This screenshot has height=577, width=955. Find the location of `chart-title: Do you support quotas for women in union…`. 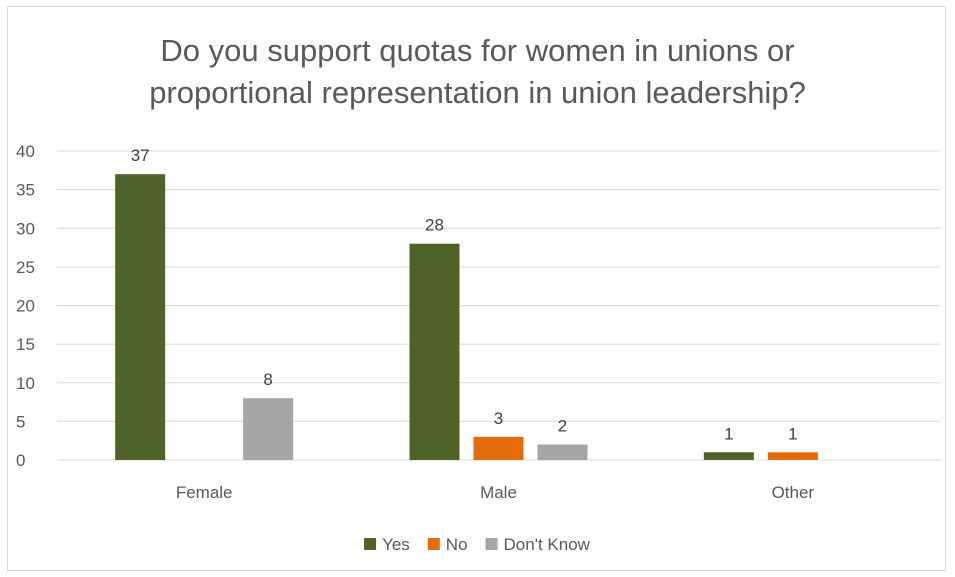

chart-title: Do you support quotas for women in union… is located at coordinates (477, 72).